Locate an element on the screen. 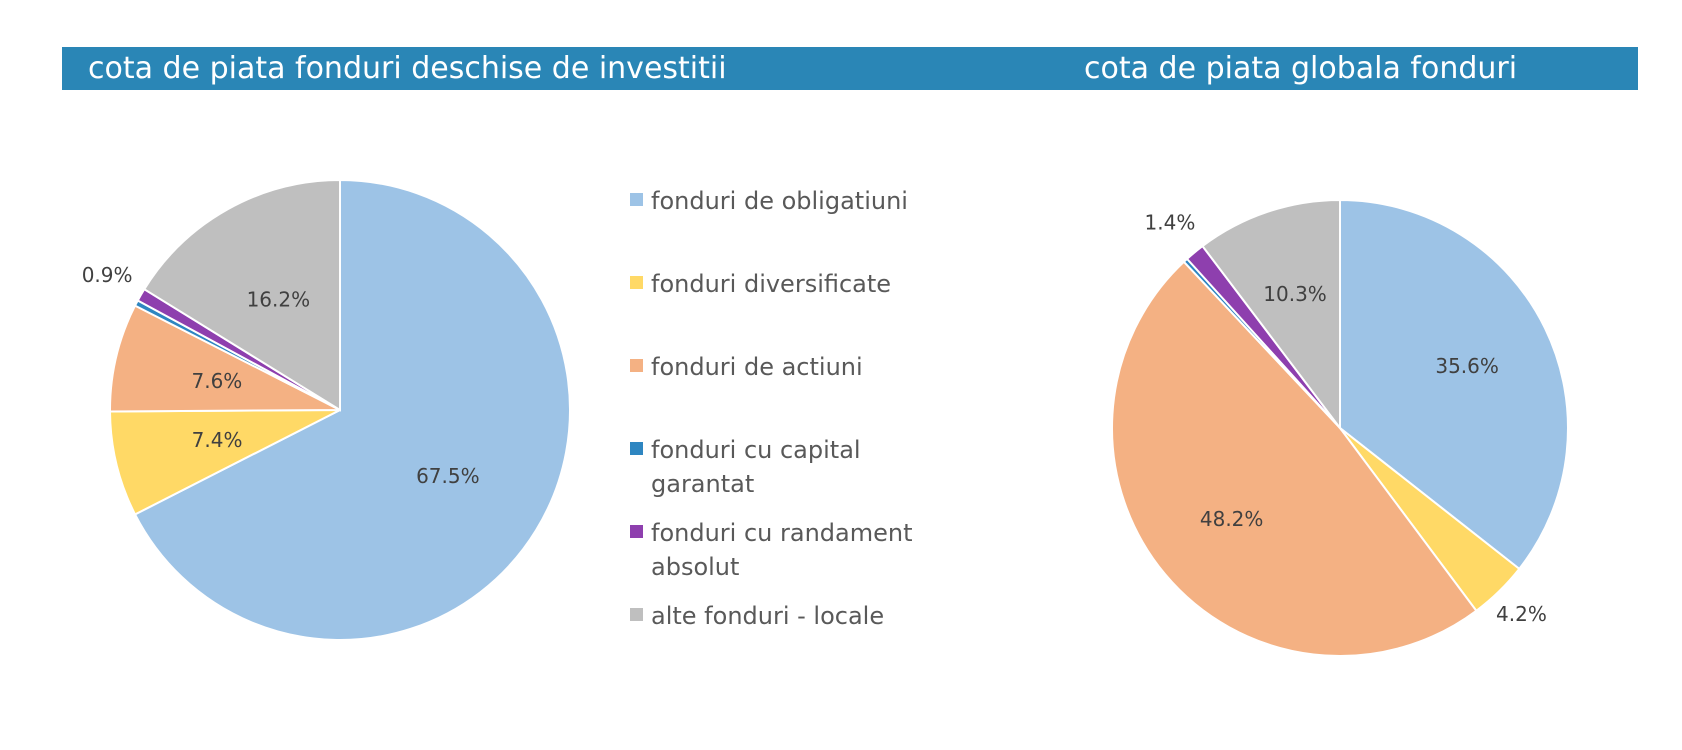  pie-data-label: 7.6% is located at coordinates (216, 381).